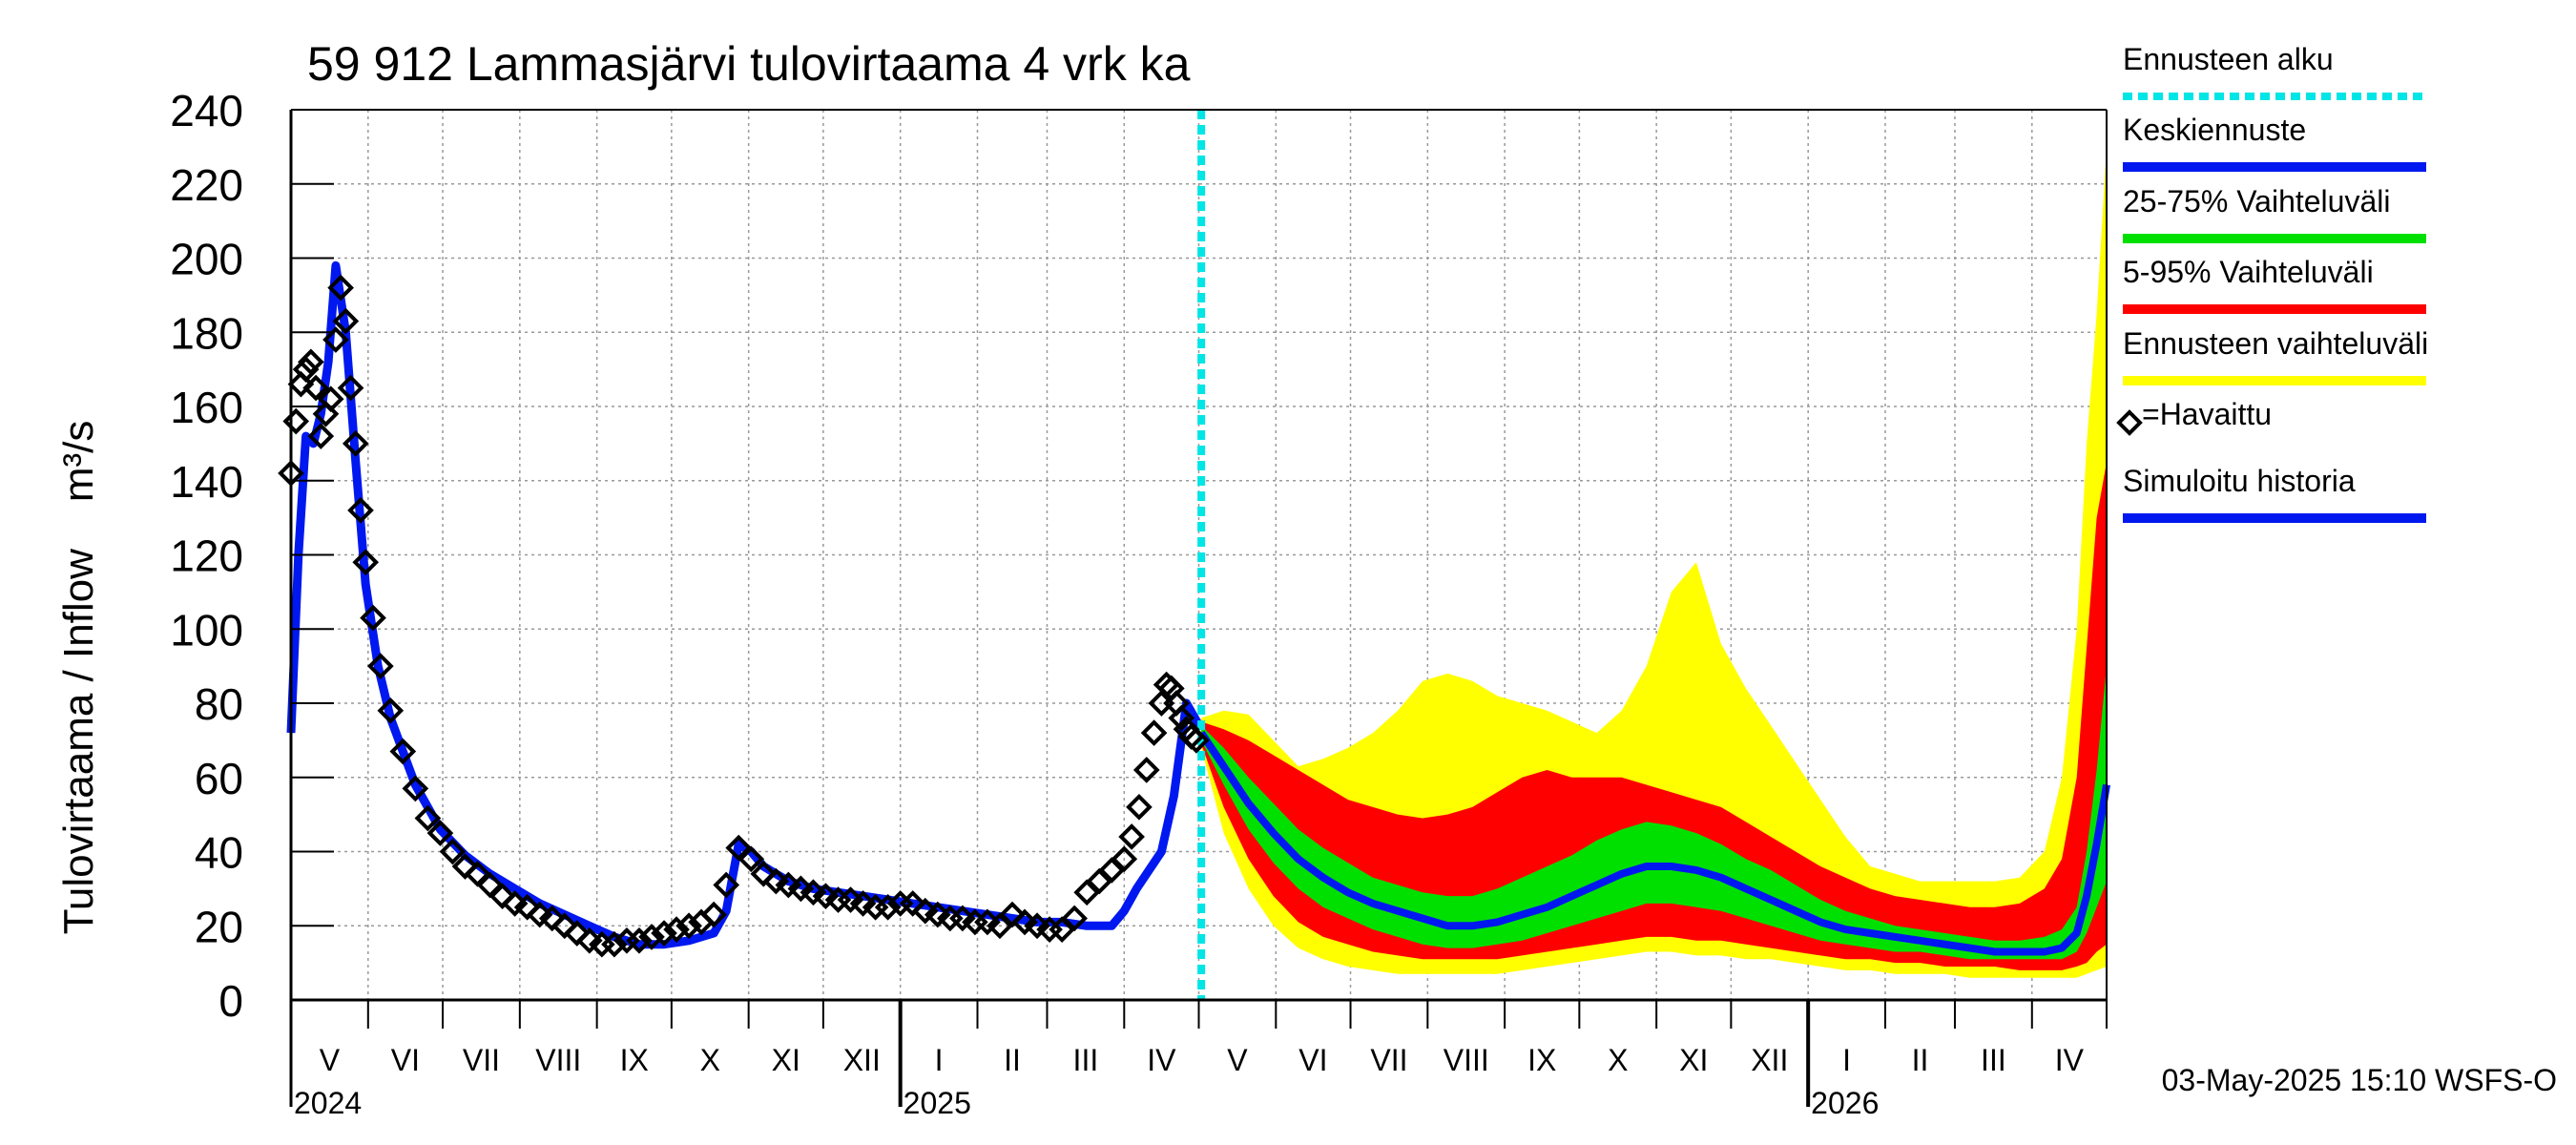  What do you see at coordinates (2228, 59) in the screenshot?
I see `legend-label: Ennusteen alku` at bounding box center [2228, 59].